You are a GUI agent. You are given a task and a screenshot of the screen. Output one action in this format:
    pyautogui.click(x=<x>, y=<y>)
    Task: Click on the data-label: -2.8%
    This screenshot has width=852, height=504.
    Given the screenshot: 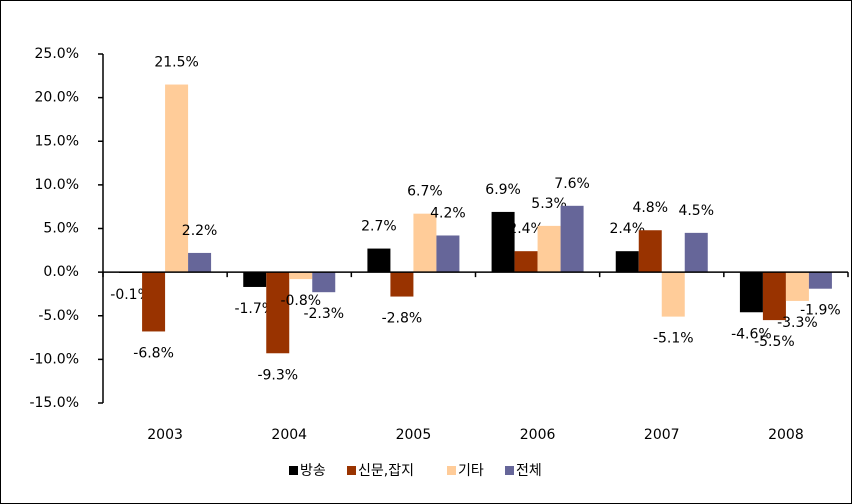 What is the action you would take?
    pyautogui.click(x=402, y=319)
    